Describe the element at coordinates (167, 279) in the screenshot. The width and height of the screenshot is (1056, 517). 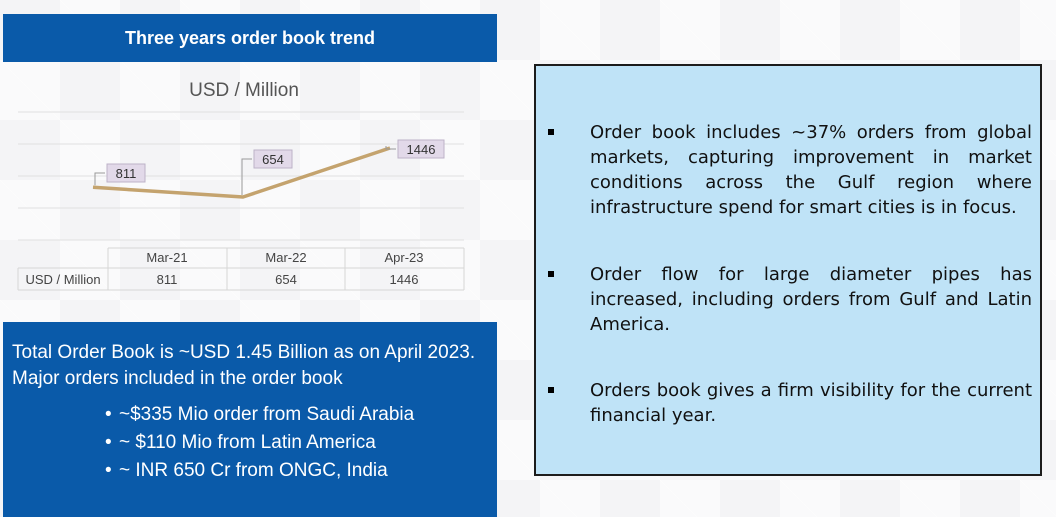
I see `table-cell-value: 811` at that location.